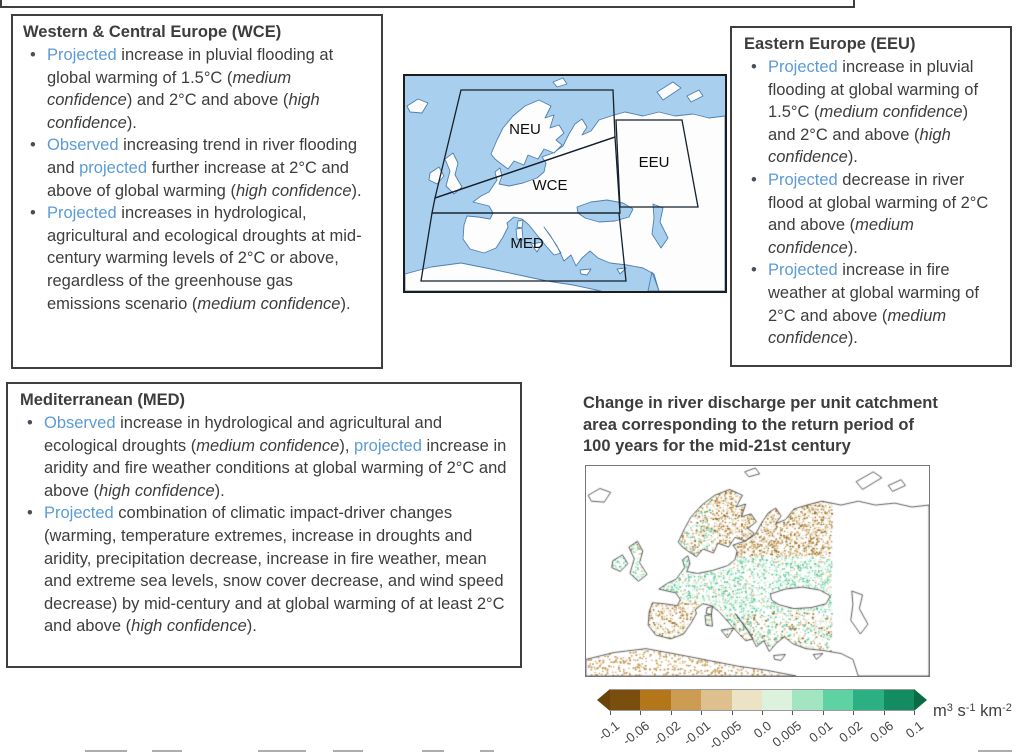  I want to click on caspian-sea, so click(660, 226).